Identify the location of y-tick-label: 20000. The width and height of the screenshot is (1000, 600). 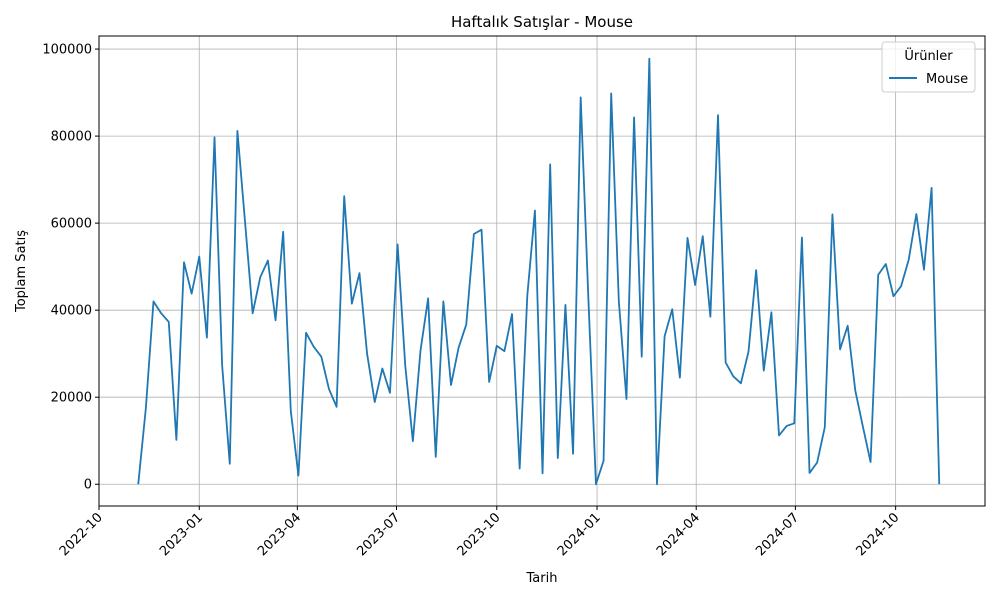
(71, 398).